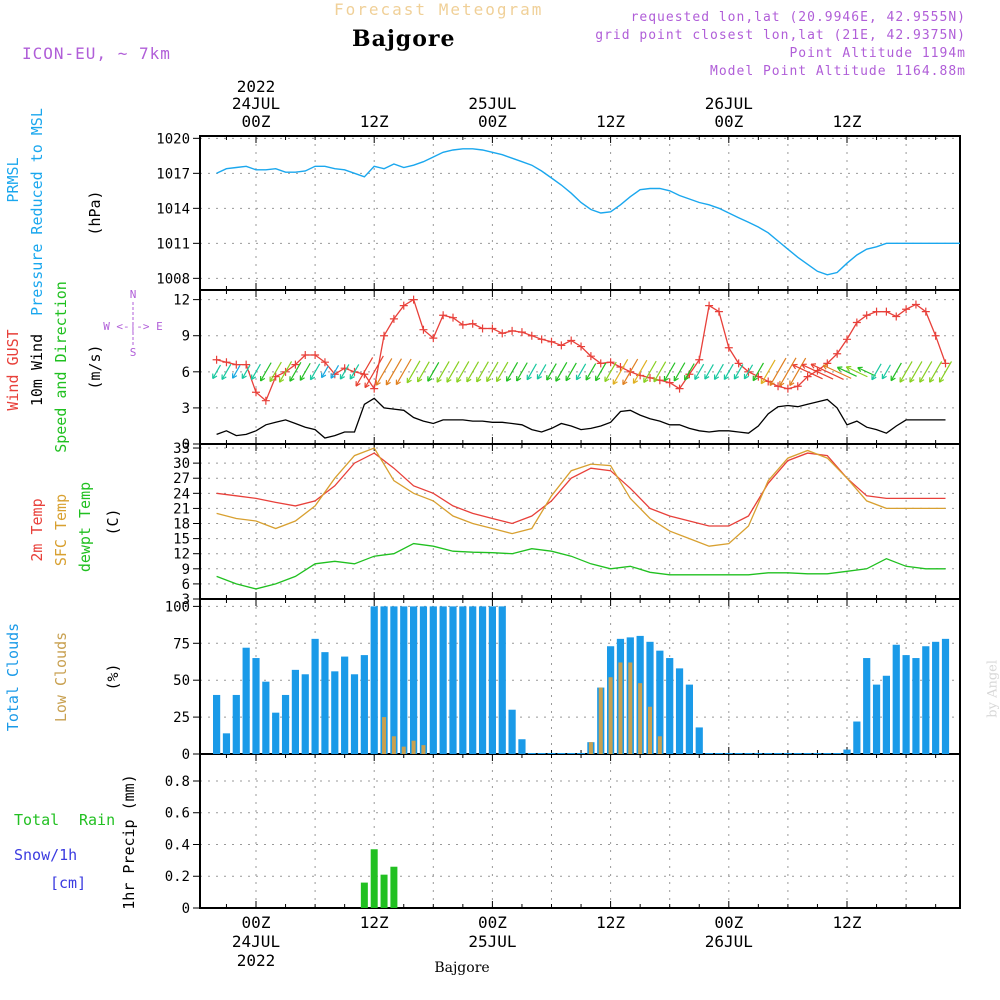 The width and height of the screenshot is (1000, 1000). Describe the element at coordinates (492, 941) in the screenshot. I see `bottom-date-label: 25JUL` at that location.